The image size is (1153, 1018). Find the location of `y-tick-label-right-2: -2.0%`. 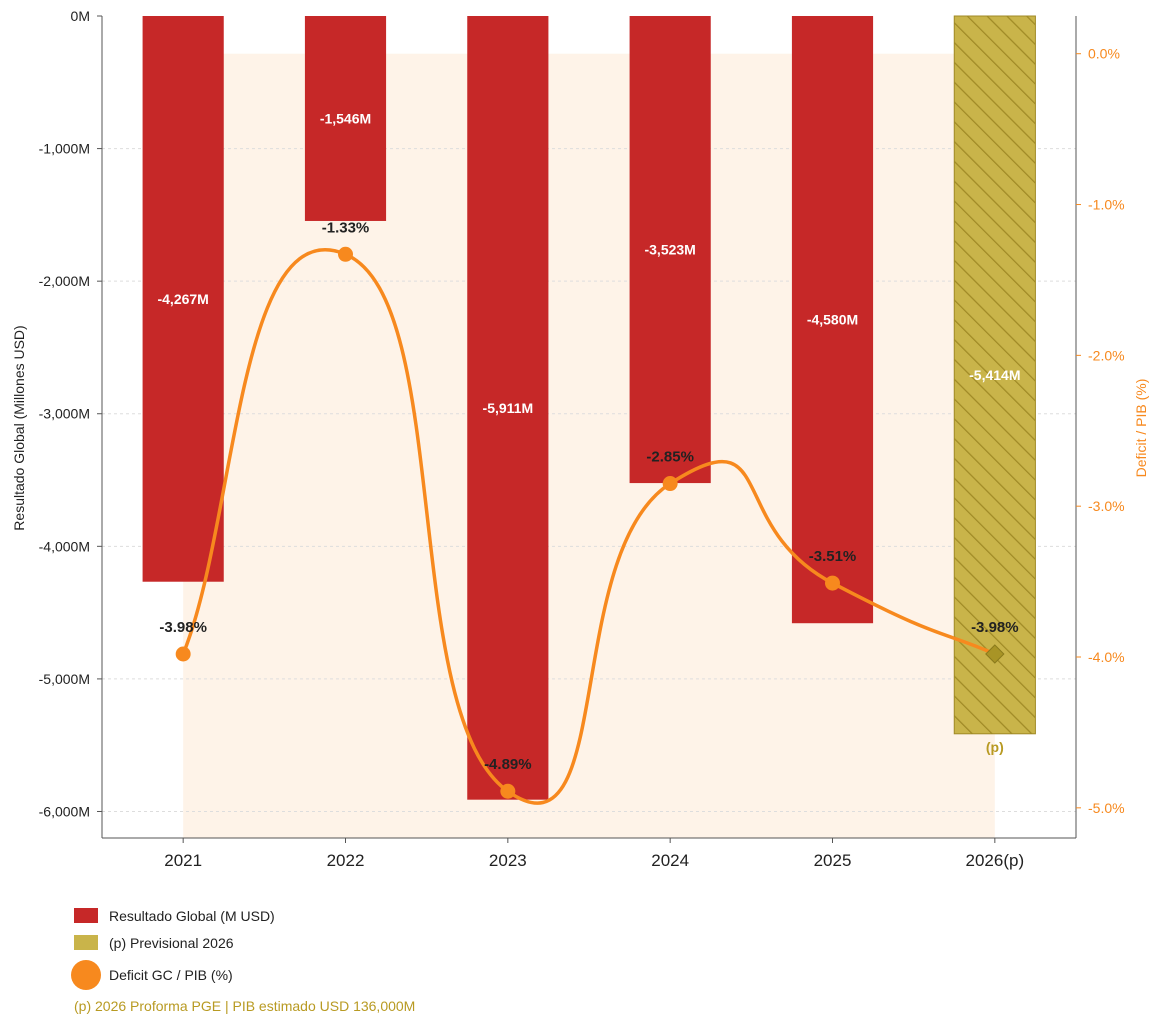

y-tick-label-right-2: -2.0% is located at coordinates (1106, 355).